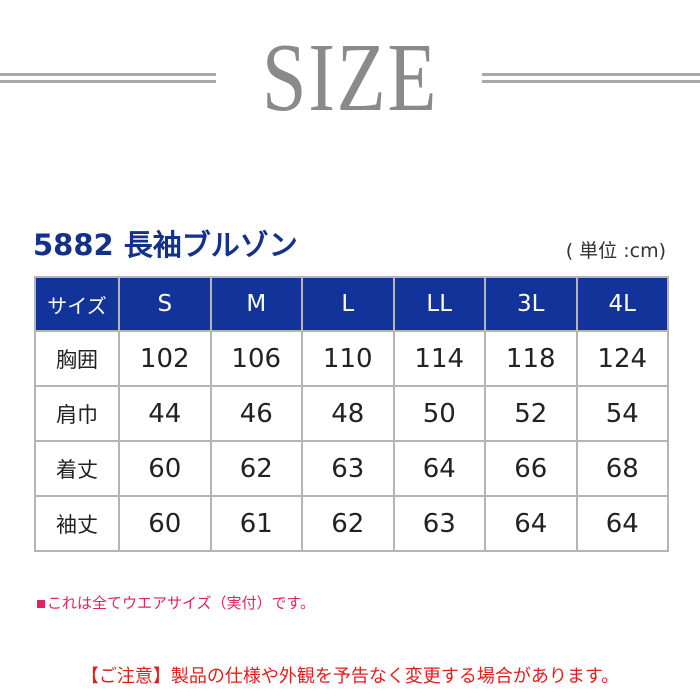 This screenshot has width=700, height=700. I want to click on table-cell: 52, so click(531, 413).